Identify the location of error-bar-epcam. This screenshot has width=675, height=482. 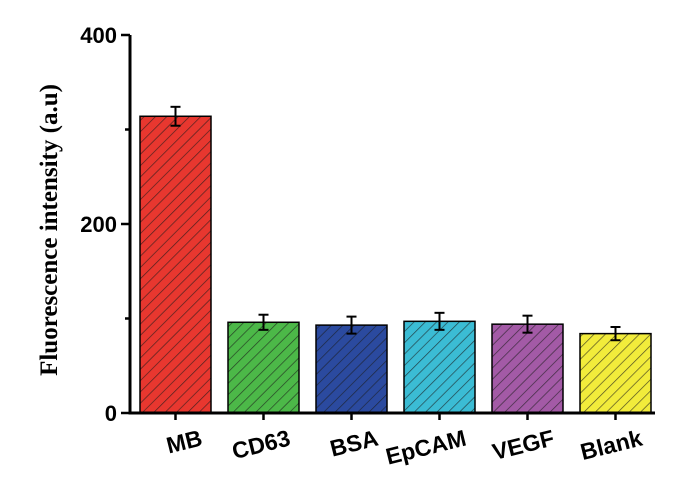
(439, 321).